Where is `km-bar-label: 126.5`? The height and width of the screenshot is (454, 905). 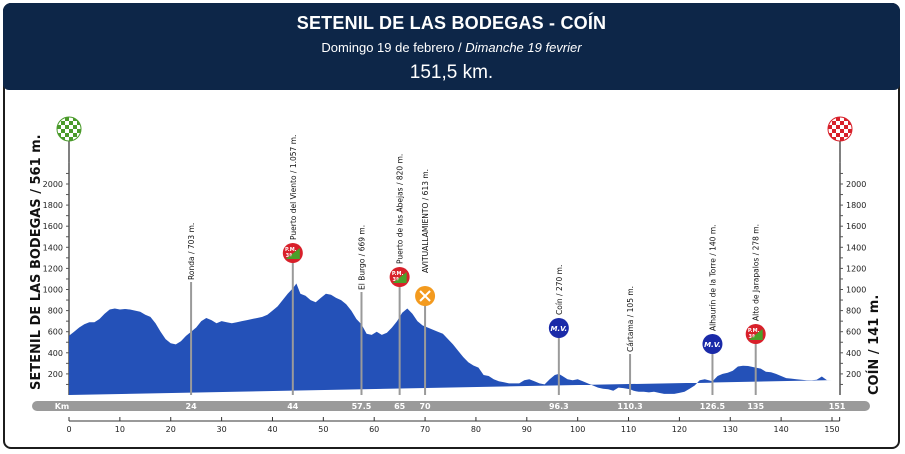
km-bar-label: 126.5 is located at coordinates (713, 406).